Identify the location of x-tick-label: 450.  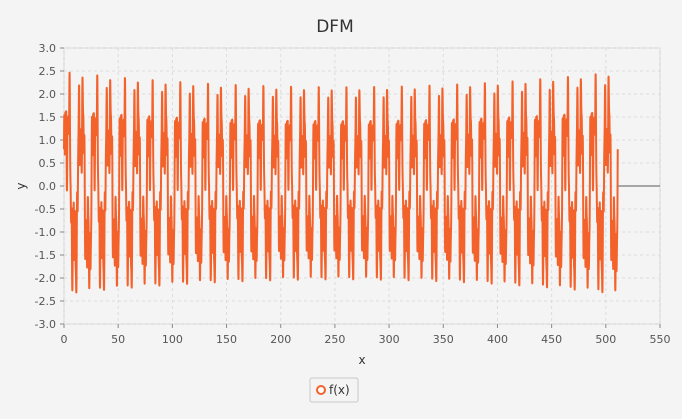
(551, 339).